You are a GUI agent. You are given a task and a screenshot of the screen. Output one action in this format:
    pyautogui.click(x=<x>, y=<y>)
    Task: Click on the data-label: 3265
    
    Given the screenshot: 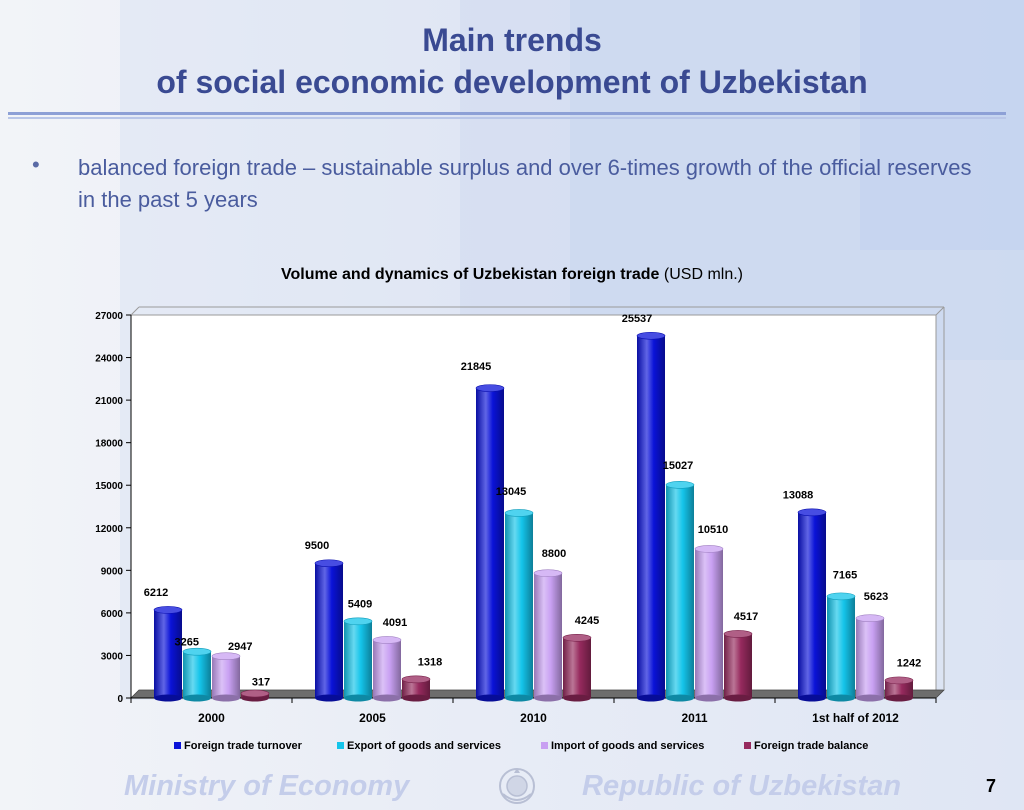 What is the action you would take?
    pyautogui.click(x=187, y=643)
    